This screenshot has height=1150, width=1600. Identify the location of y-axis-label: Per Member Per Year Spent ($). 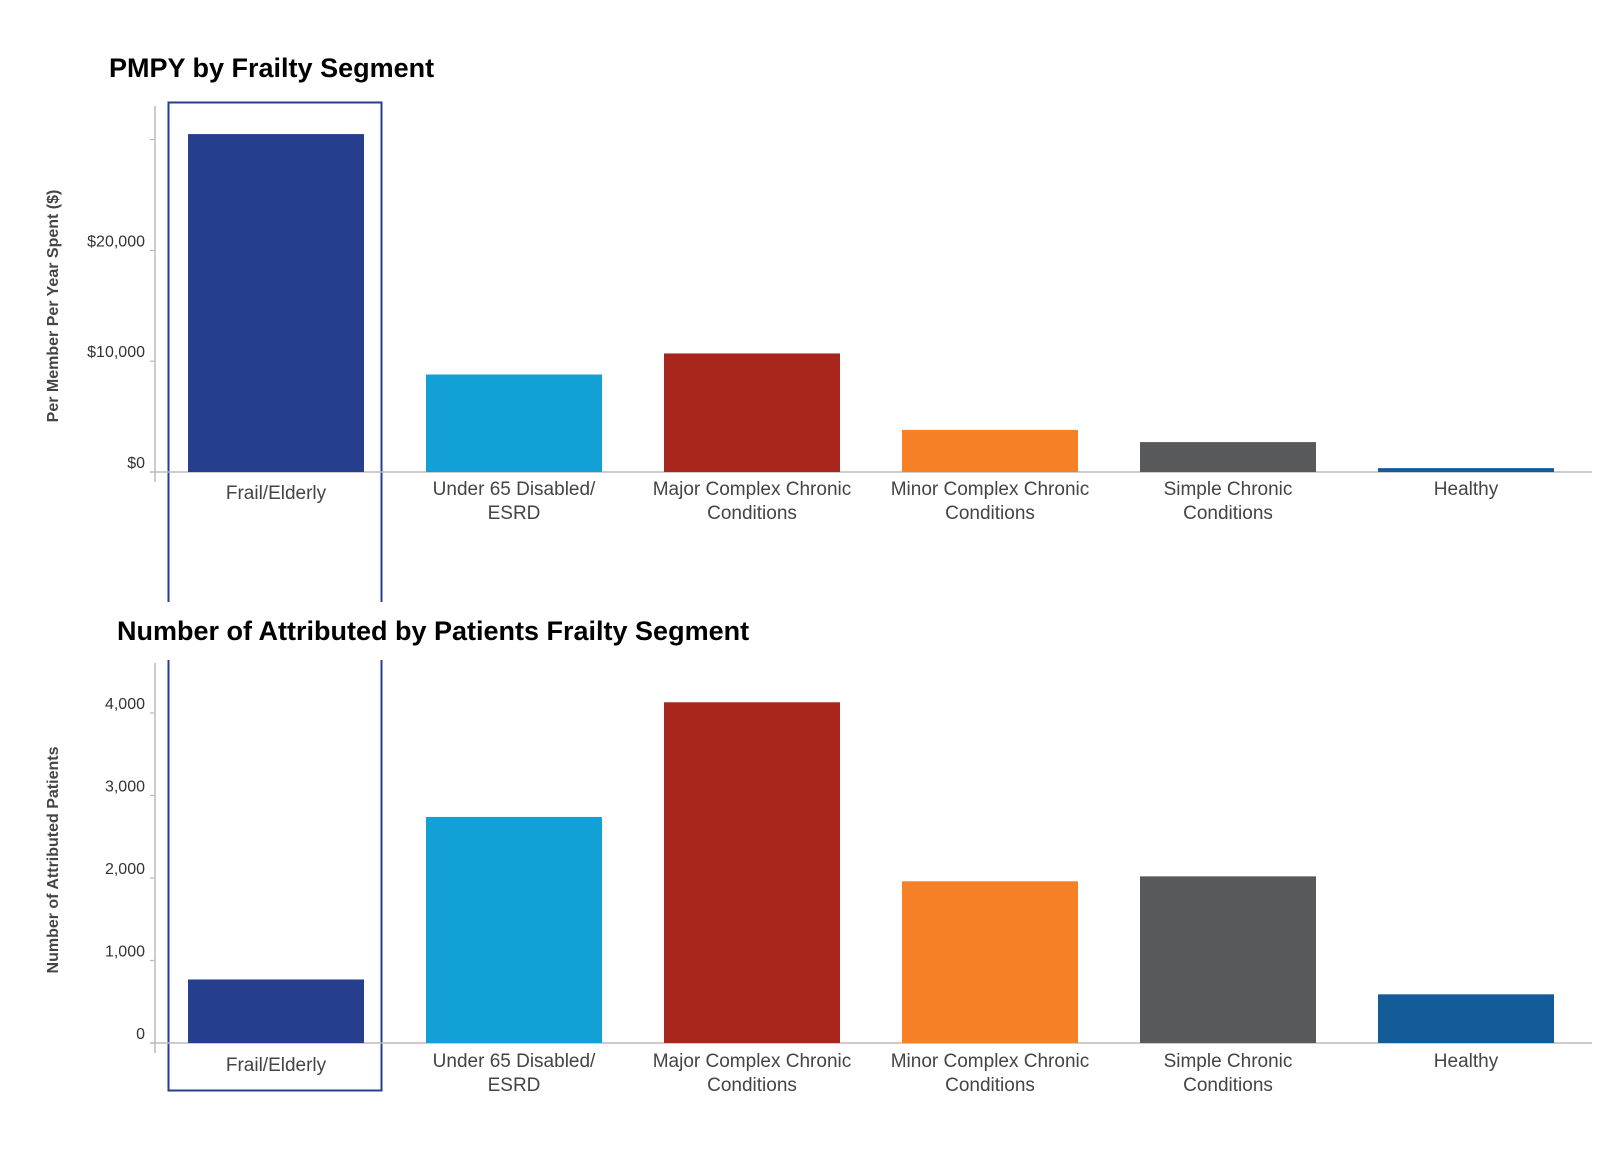
(53, 306).